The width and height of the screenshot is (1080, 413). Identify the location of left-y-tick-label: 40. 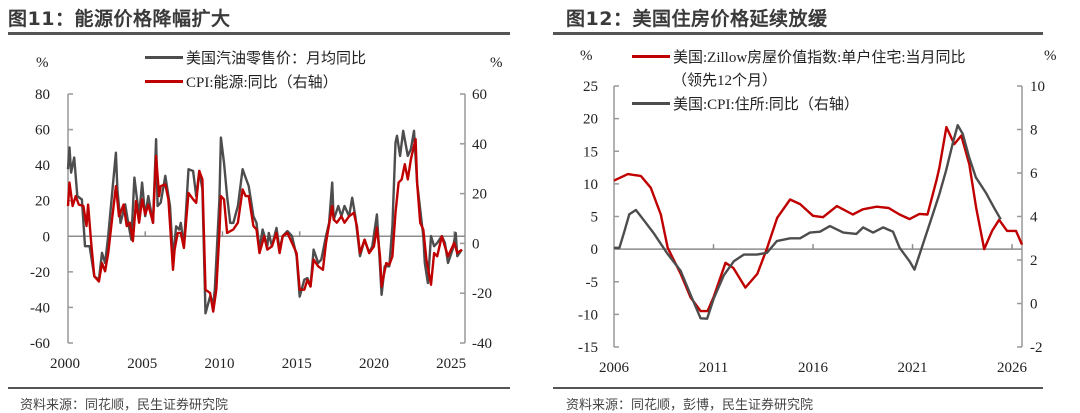
(42, 166).